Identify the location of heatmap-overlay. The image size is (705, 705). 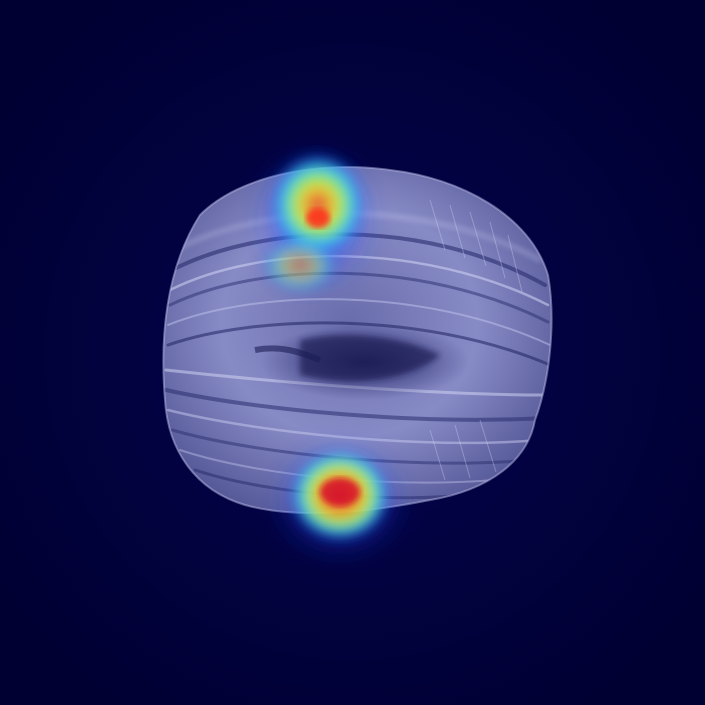
(330, 353).